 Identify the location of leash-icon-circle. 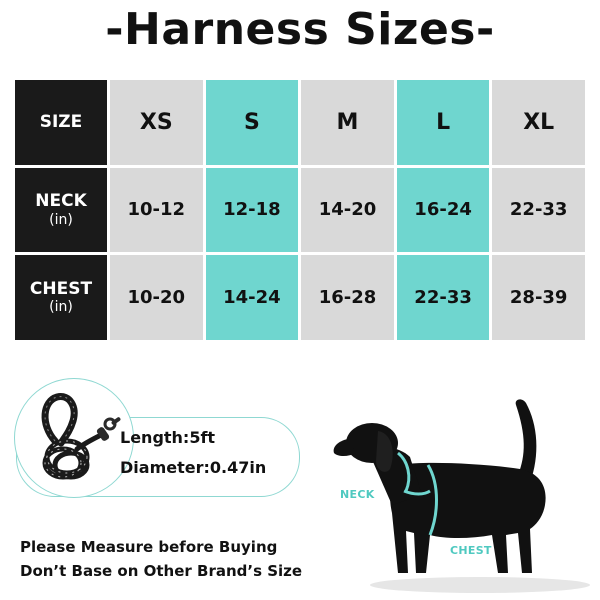
(74, 438).